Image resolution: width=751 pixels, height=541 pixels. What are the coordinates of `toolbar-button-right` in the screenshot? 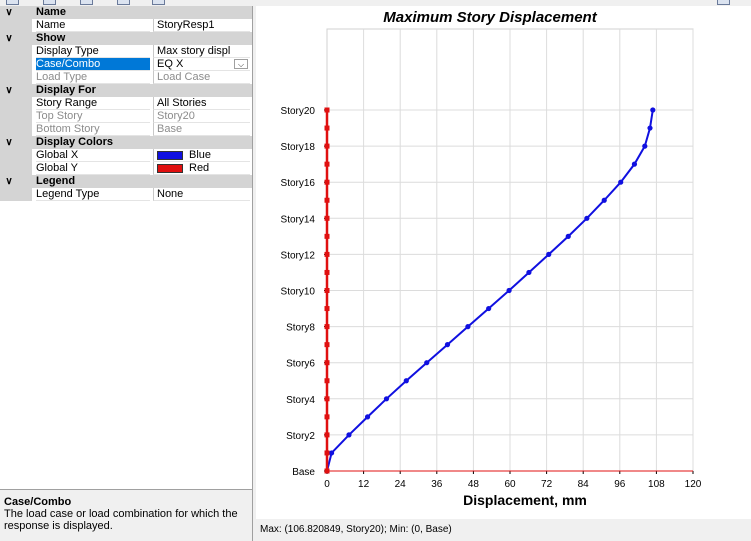 It's located at (723, 2).